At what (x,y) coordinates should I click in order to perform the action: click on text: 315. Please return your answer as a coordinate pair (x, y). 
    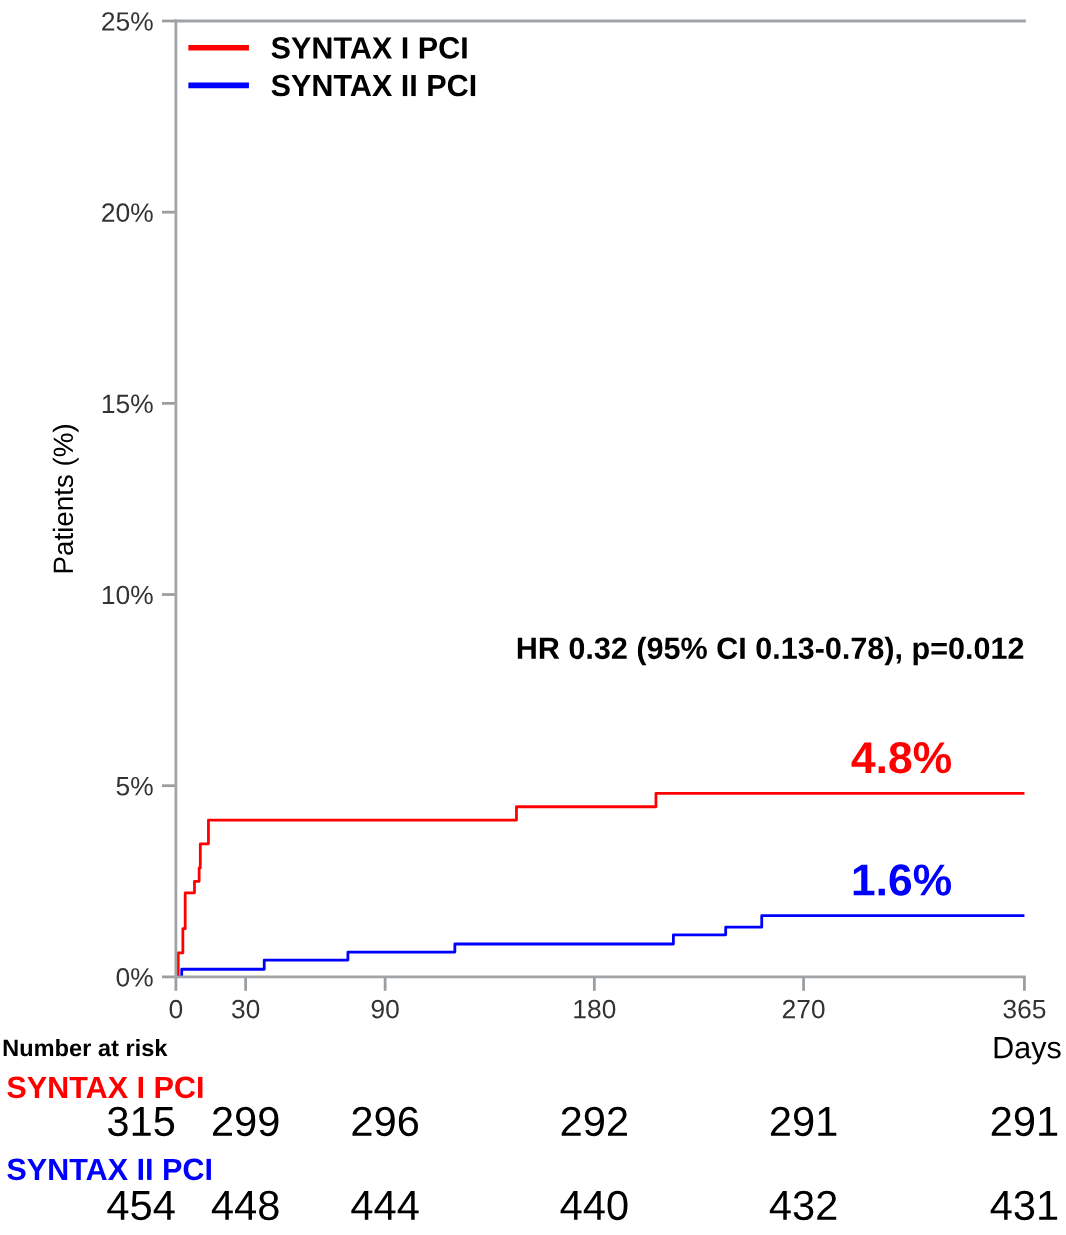
    Looking at the image, I should click on (141, 1121).